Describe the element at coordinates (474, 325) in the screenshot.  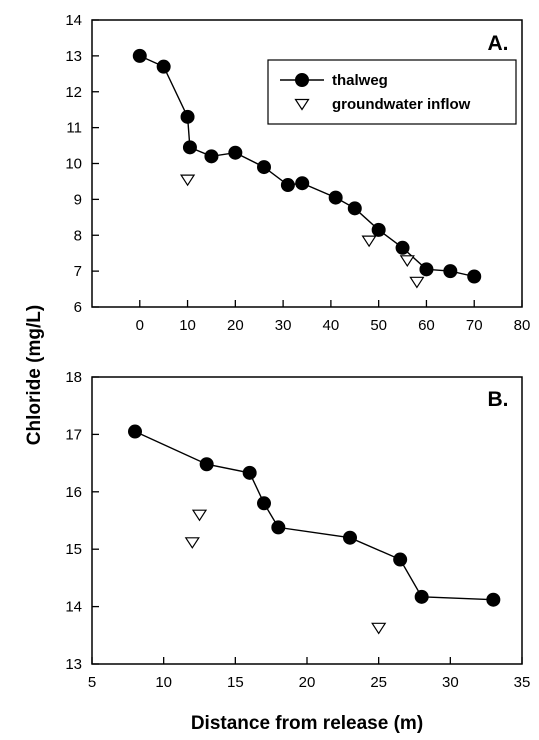
I see `x-tick-label: 70` at that location.